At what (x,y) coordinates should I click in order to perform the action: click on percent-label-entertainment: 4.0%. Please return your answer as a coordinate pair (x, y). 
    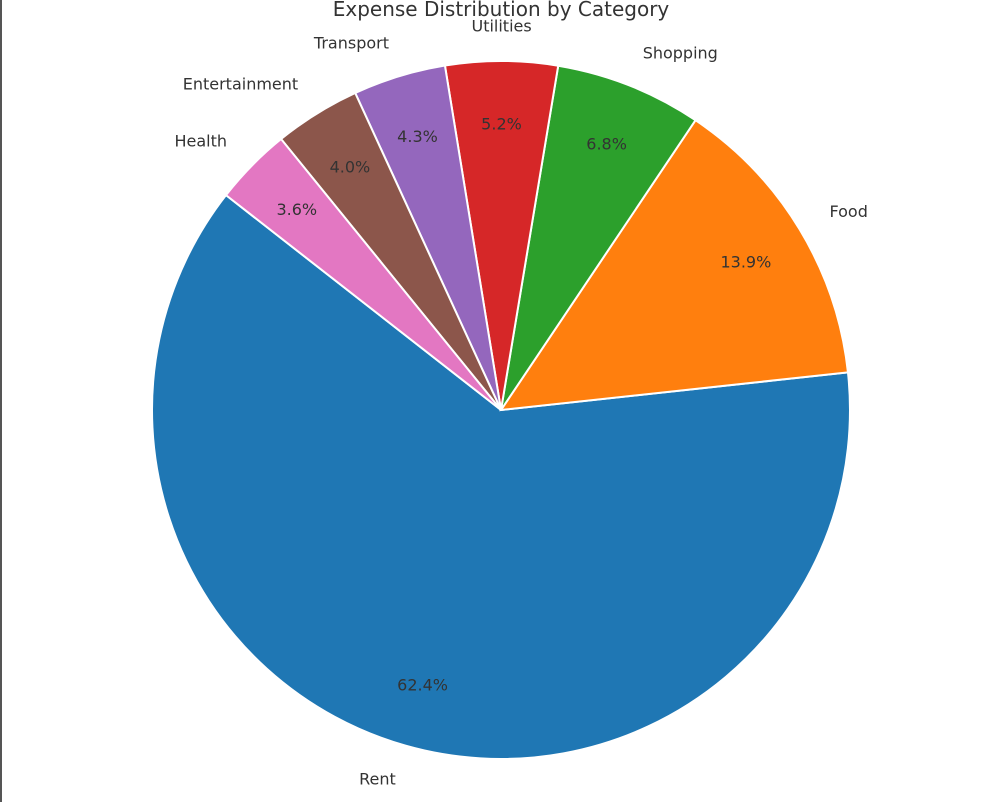
    Looking at the image, I should click on (350, 167).